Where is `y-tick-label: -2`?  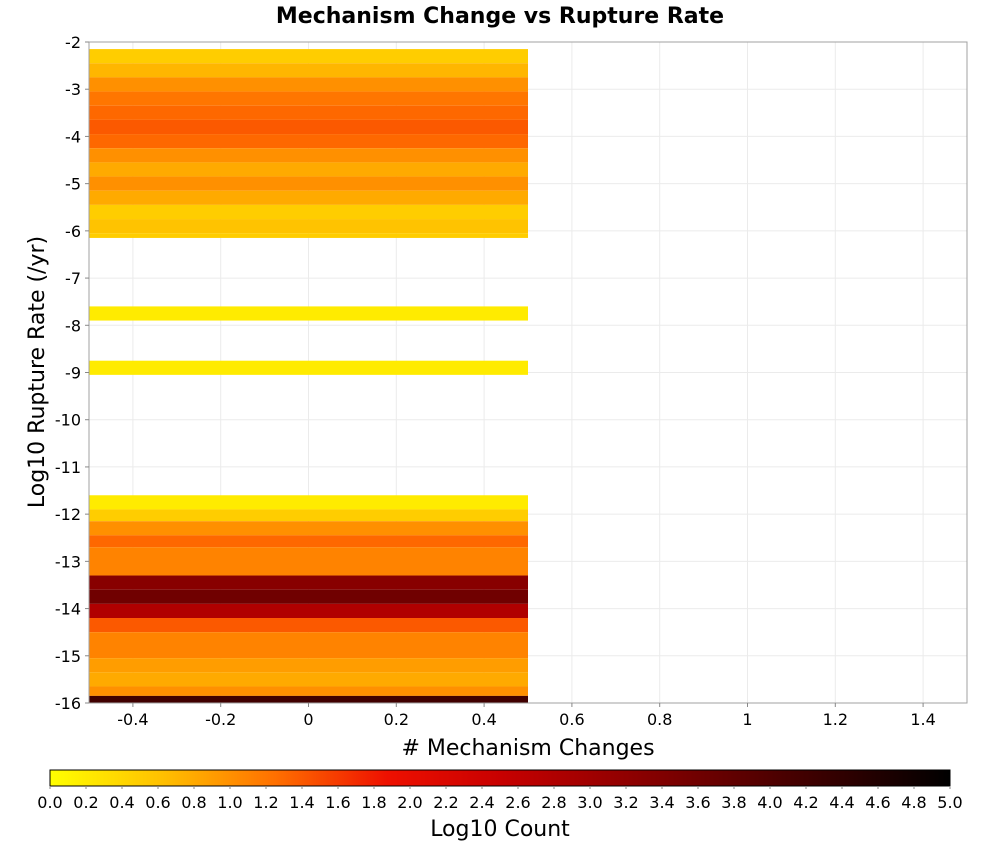 y-tick-label: -2 is located at coordinates (73, 42).